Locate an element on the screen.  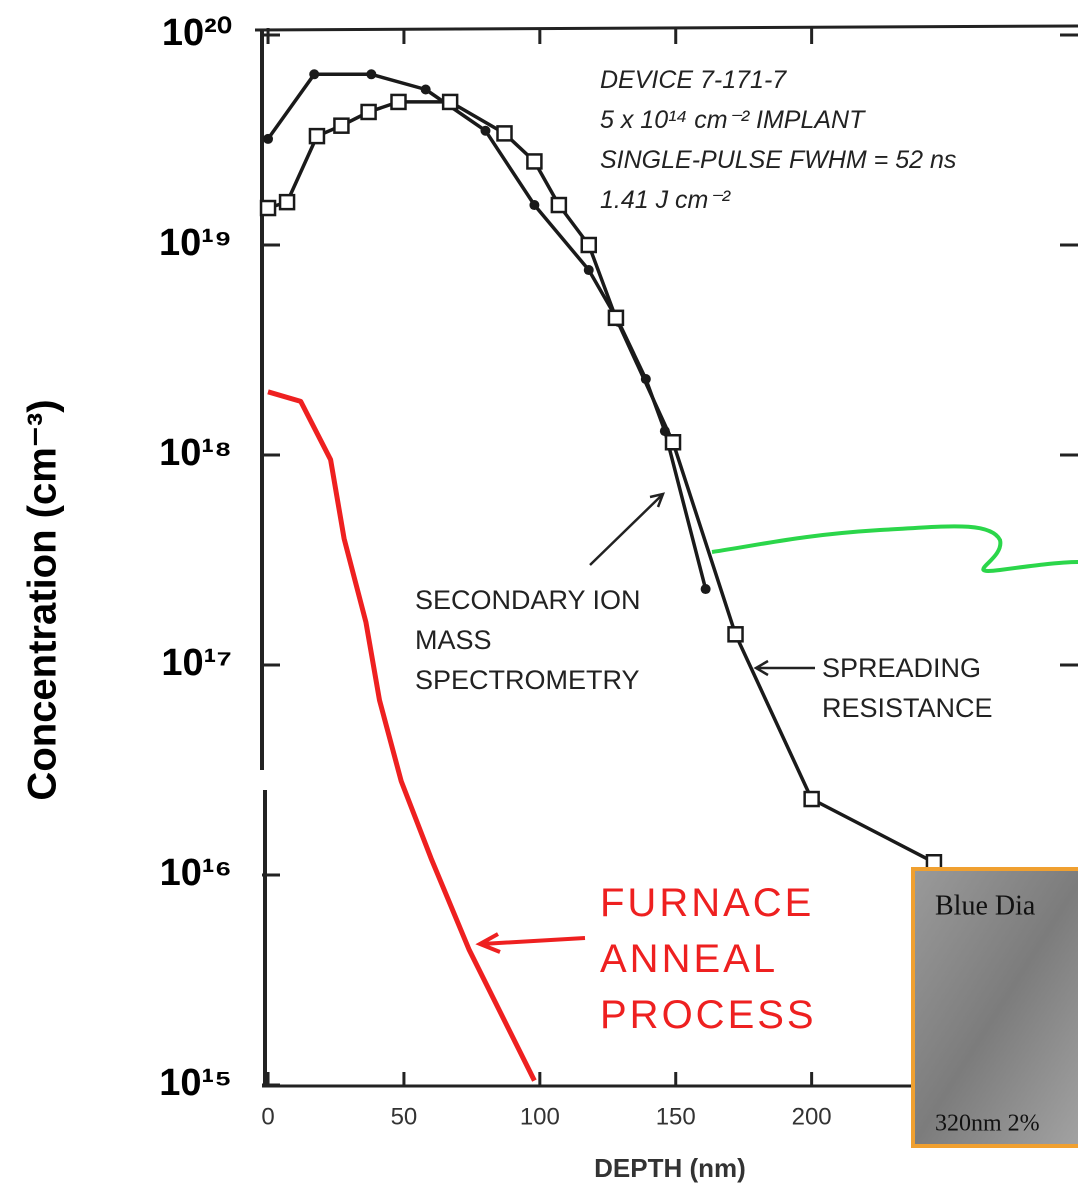
series-label: SECONDARY ION MASS SPECTROMETRY is located at coordinates (528, 640).